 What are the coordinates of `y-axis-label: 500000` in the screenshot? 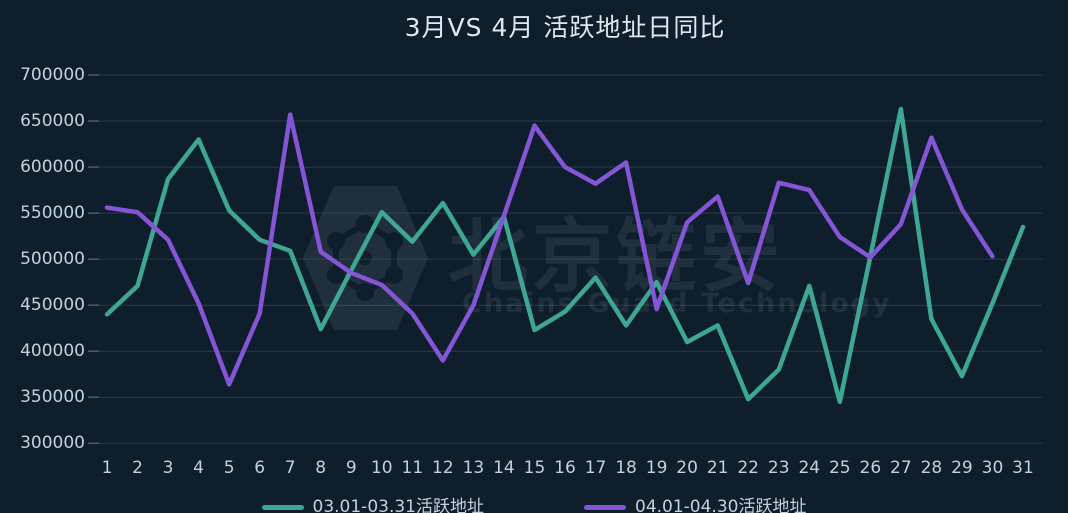 It's located at (52, 259).